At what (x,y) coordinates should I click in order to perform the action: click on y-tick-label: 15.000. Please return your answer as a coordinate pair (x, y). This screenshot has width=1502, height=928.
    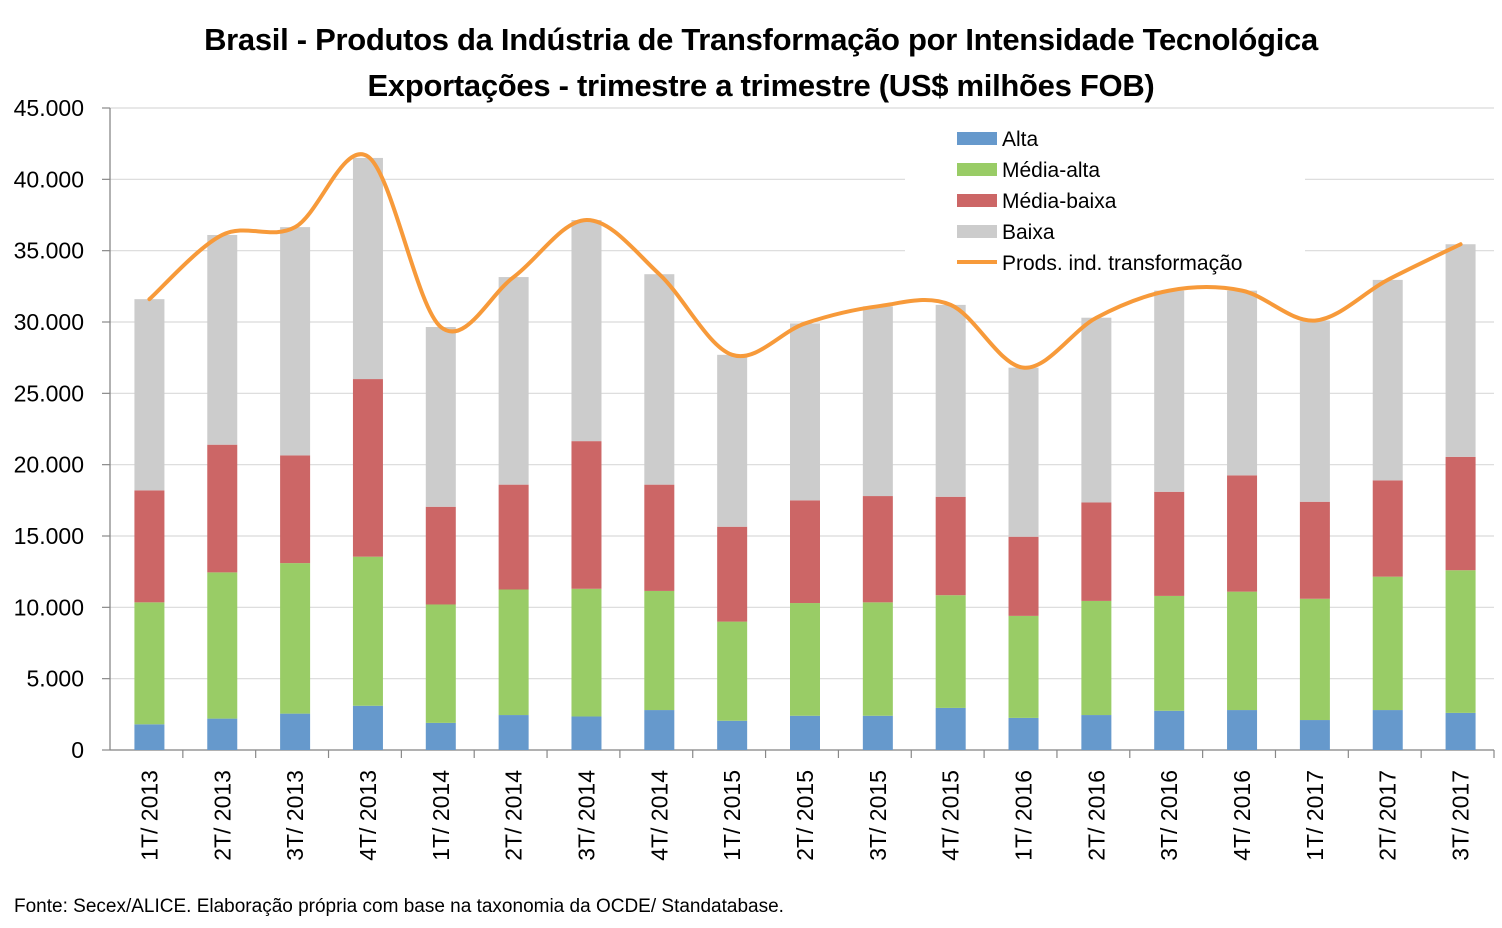
    Looking at the image, I should click on (49, 536).